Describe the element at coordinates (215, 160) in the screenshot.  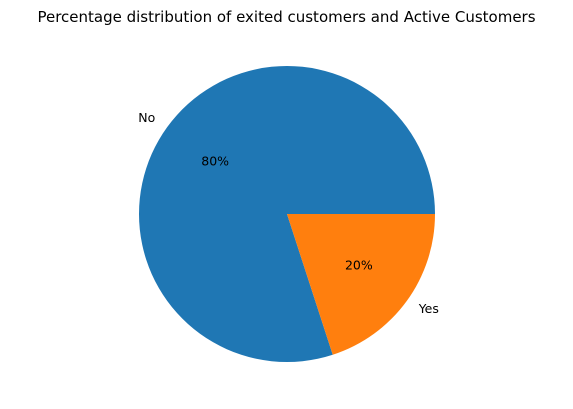
I see `pct-label-no: 80%` at that location.